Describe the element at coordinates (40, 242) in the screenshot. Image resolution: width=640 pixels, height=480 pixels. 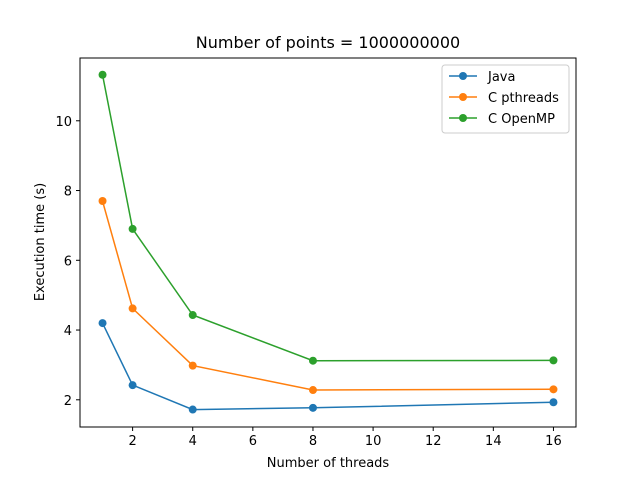
I see `y-axis-label: Execution time (s)` at that location.